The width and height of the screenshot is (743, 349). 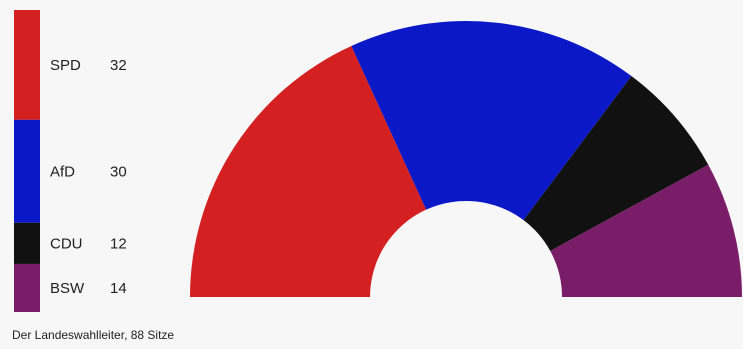 What do you see at coordinates (118, 288) in the screenshot?
I see `legend-value-bsw: 14` at bounding box center [118, 288].